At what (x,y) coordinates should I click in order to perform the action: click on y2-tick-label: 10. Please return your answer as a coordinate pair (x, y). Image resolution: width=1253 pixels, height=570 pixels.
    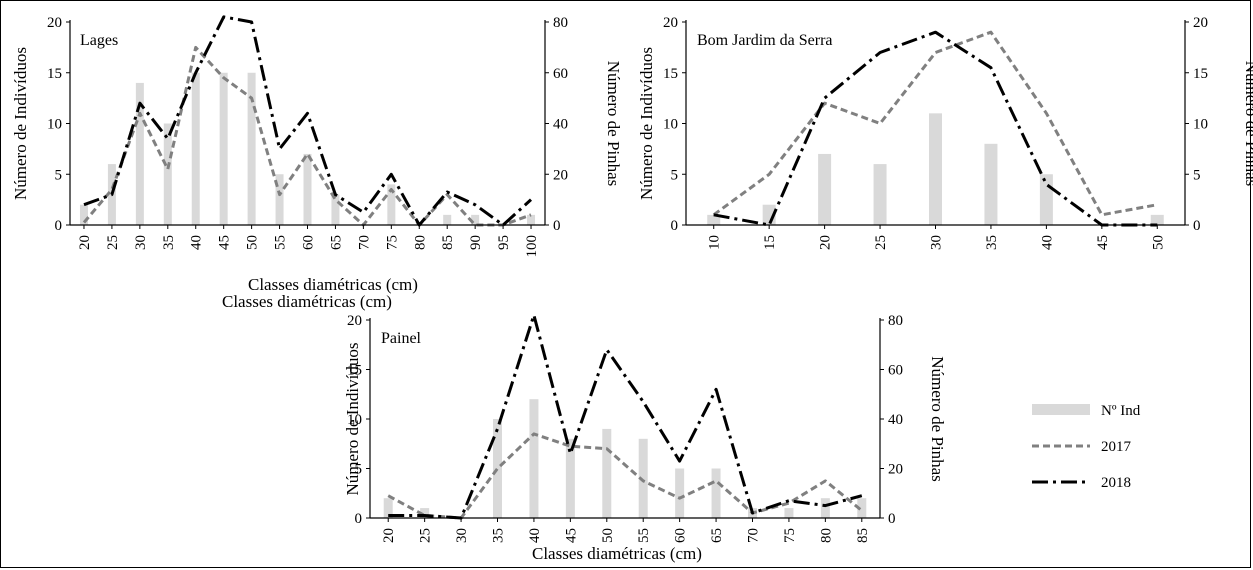
    Looking at the image, I should click on (1200, 125).